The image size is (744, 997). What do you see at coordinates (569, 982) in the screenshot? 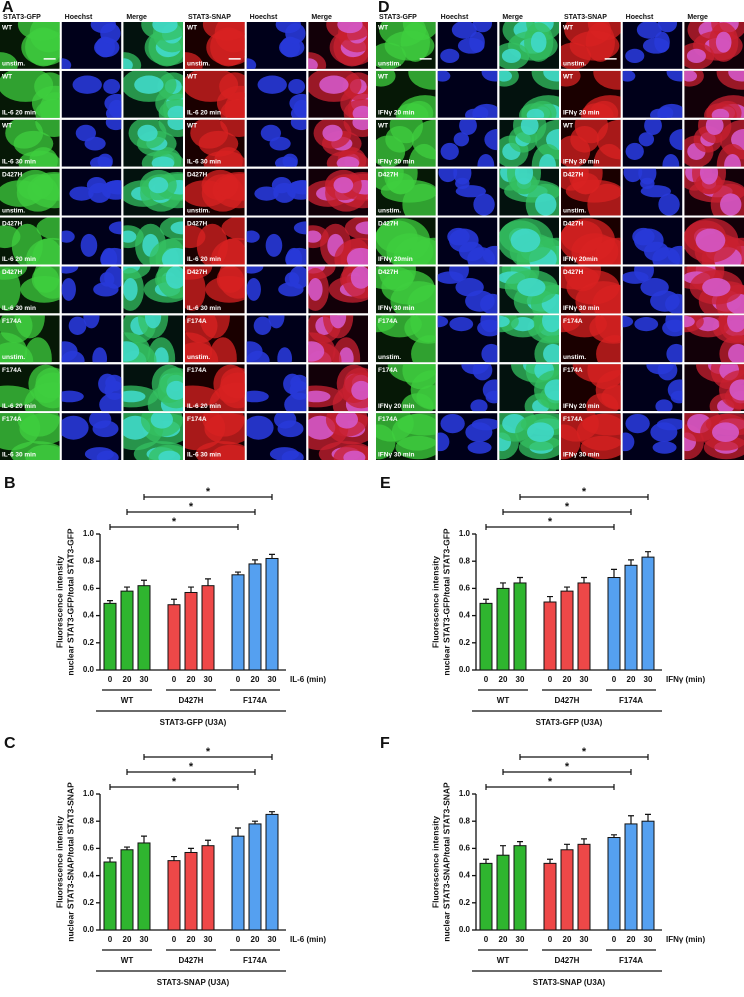
I see `footer-label: STAT3-SNAP (U3A)` at bounding box center [569, 982].